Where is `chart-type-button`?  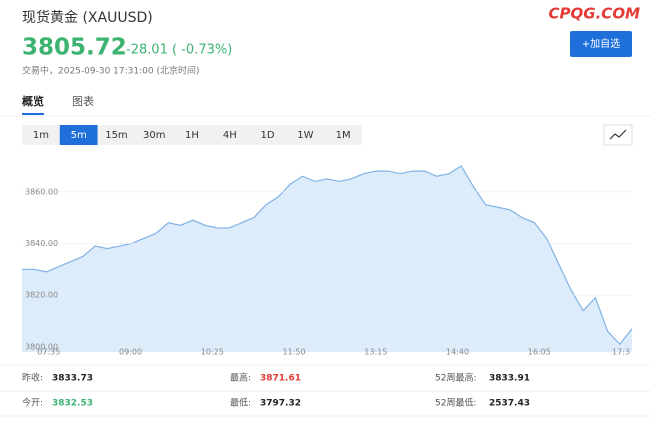
chart-type-button is located at coordinates (618, 135).